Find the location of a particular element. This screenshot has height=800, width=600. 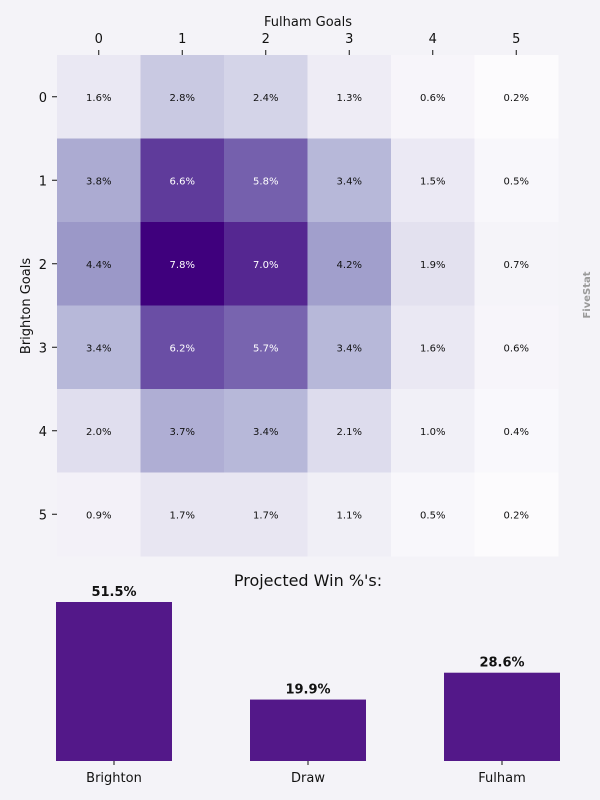

heatmap-x-tick-label: 2 is located at coordinates (266, 39).